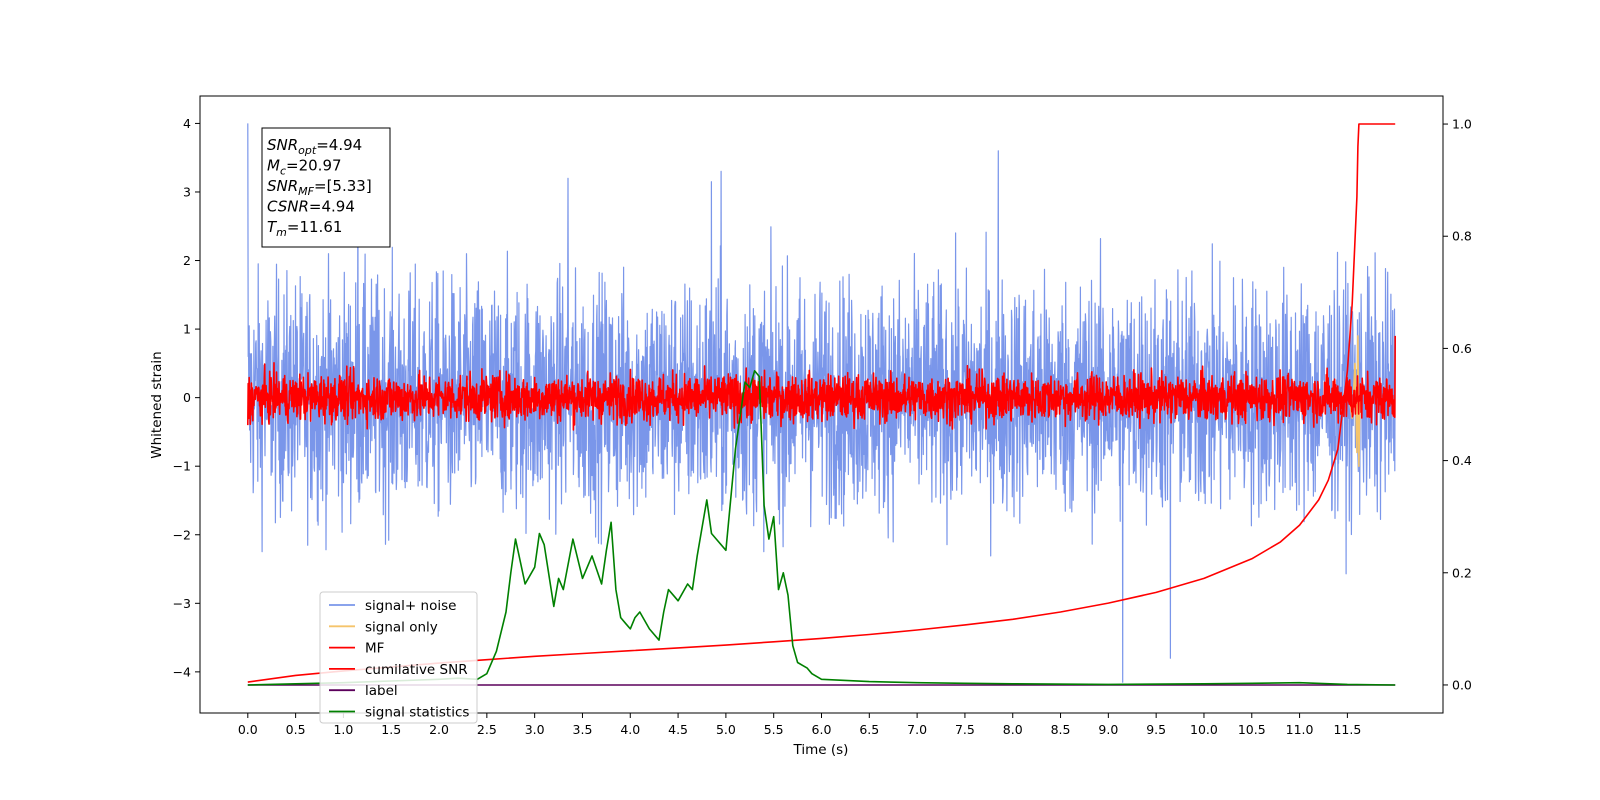 The image size is (1600, 800). What do you see at coordinates (187, 191) in the screenshot?
I see `y-tick-label: 3` at bounding box center [187, 191].